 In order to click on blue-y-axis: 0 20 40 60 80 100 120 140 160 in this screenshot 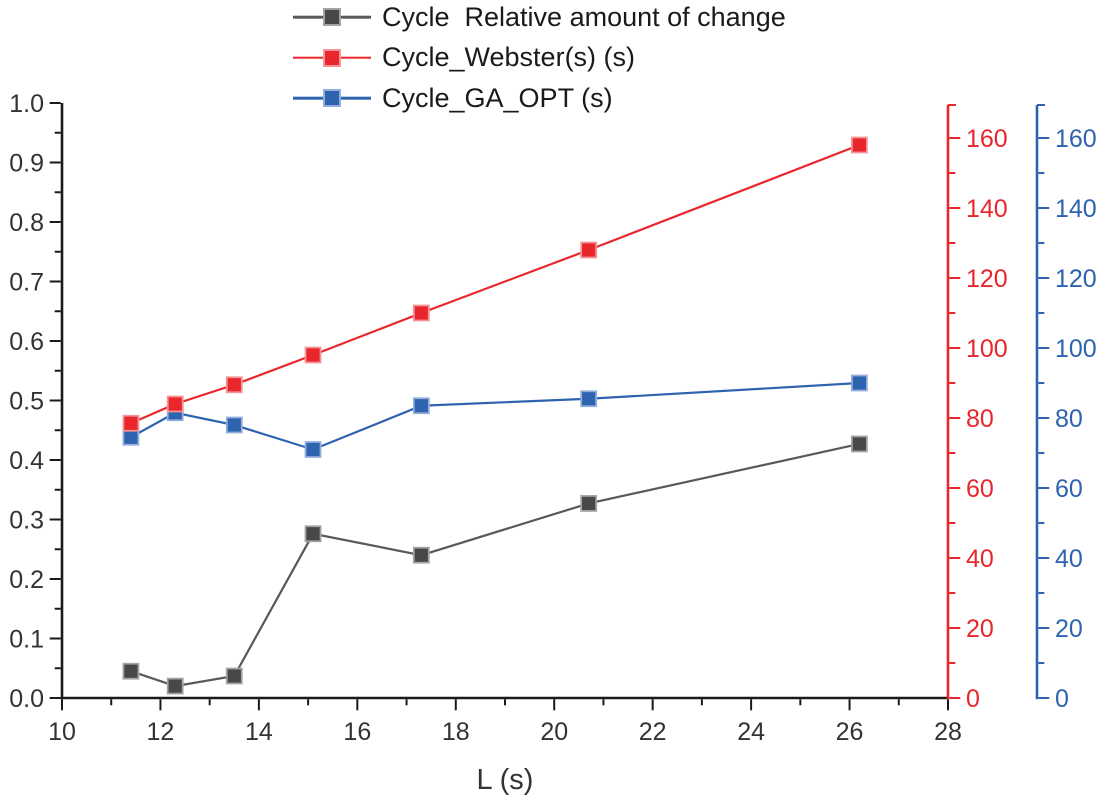, I will do `click(1066, 408)`.